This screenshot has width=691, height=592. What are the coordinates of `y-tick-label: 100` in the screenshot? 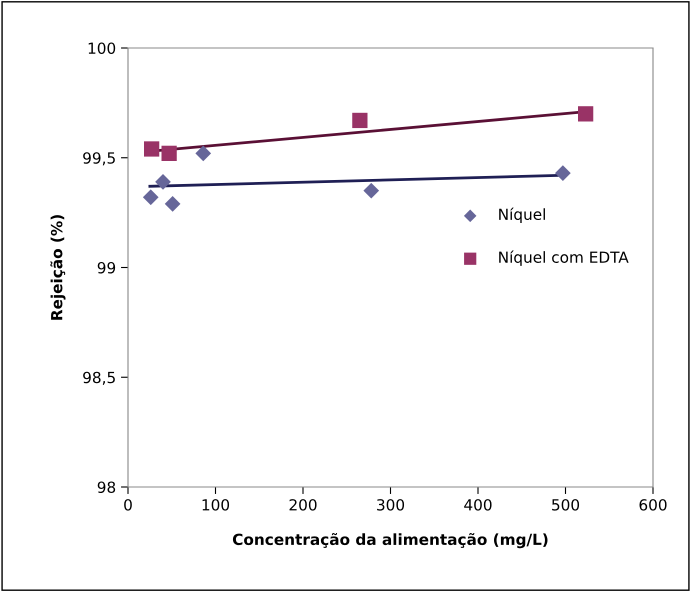 It's located at (102, 48).